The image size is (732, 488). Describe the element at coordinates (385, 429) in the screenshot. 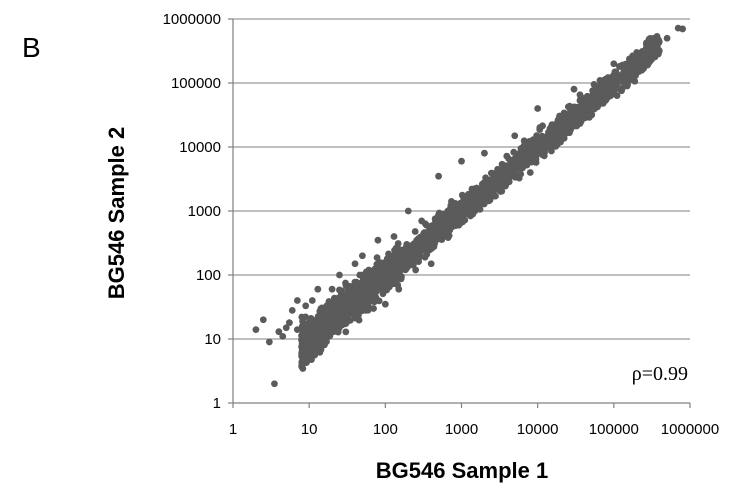

I see `x-tick-label: 100` at that location.